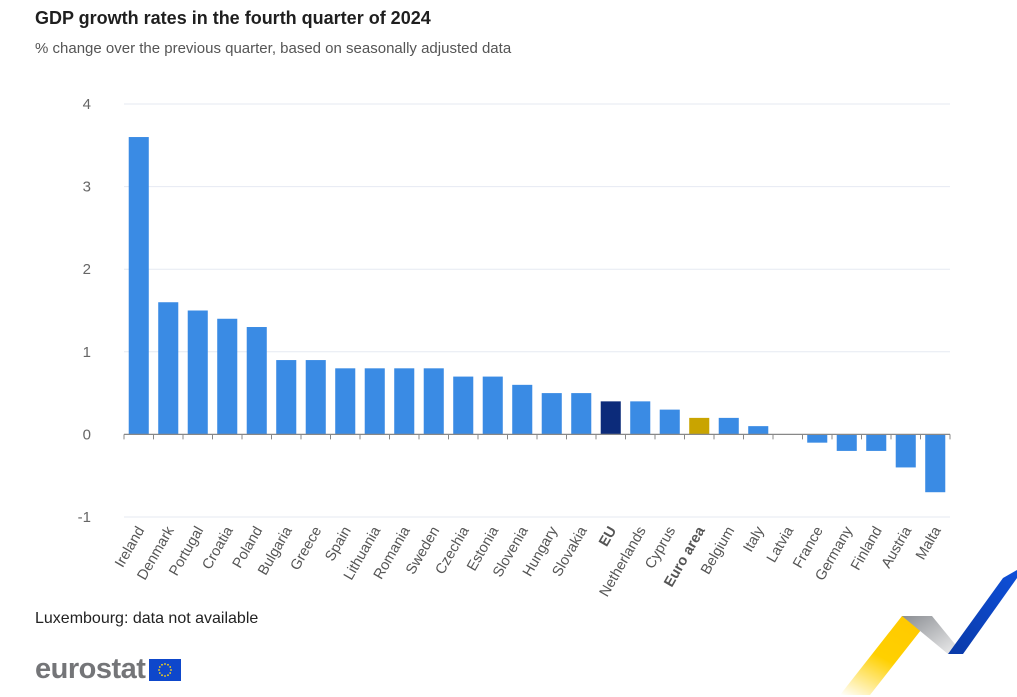  Describe the element at coordinates (905, 451) in the screenshot. I see `bar-austria` at that location.